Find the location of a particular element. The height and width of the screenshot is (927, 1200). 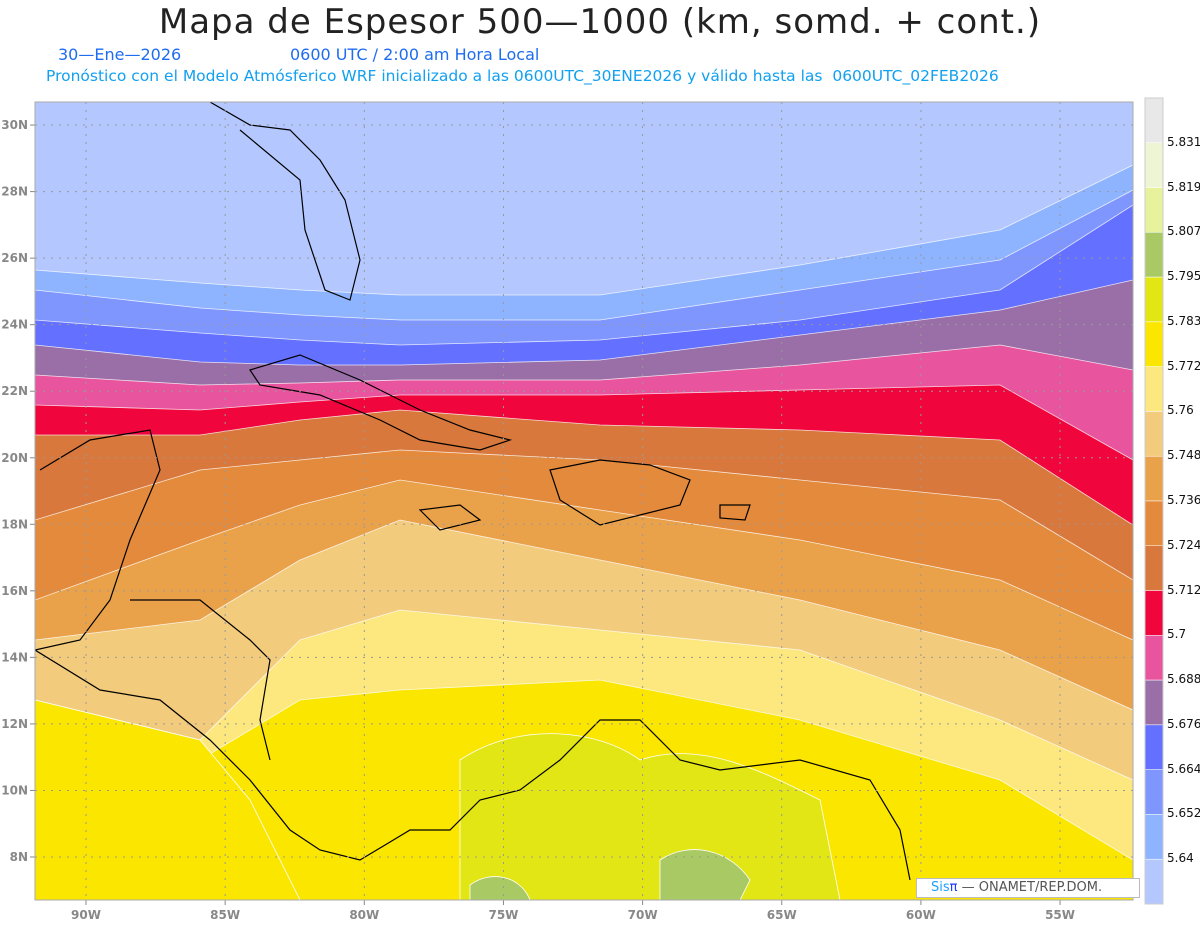

colorbar-label: 5.712 is located at coordinates (1183, 589).